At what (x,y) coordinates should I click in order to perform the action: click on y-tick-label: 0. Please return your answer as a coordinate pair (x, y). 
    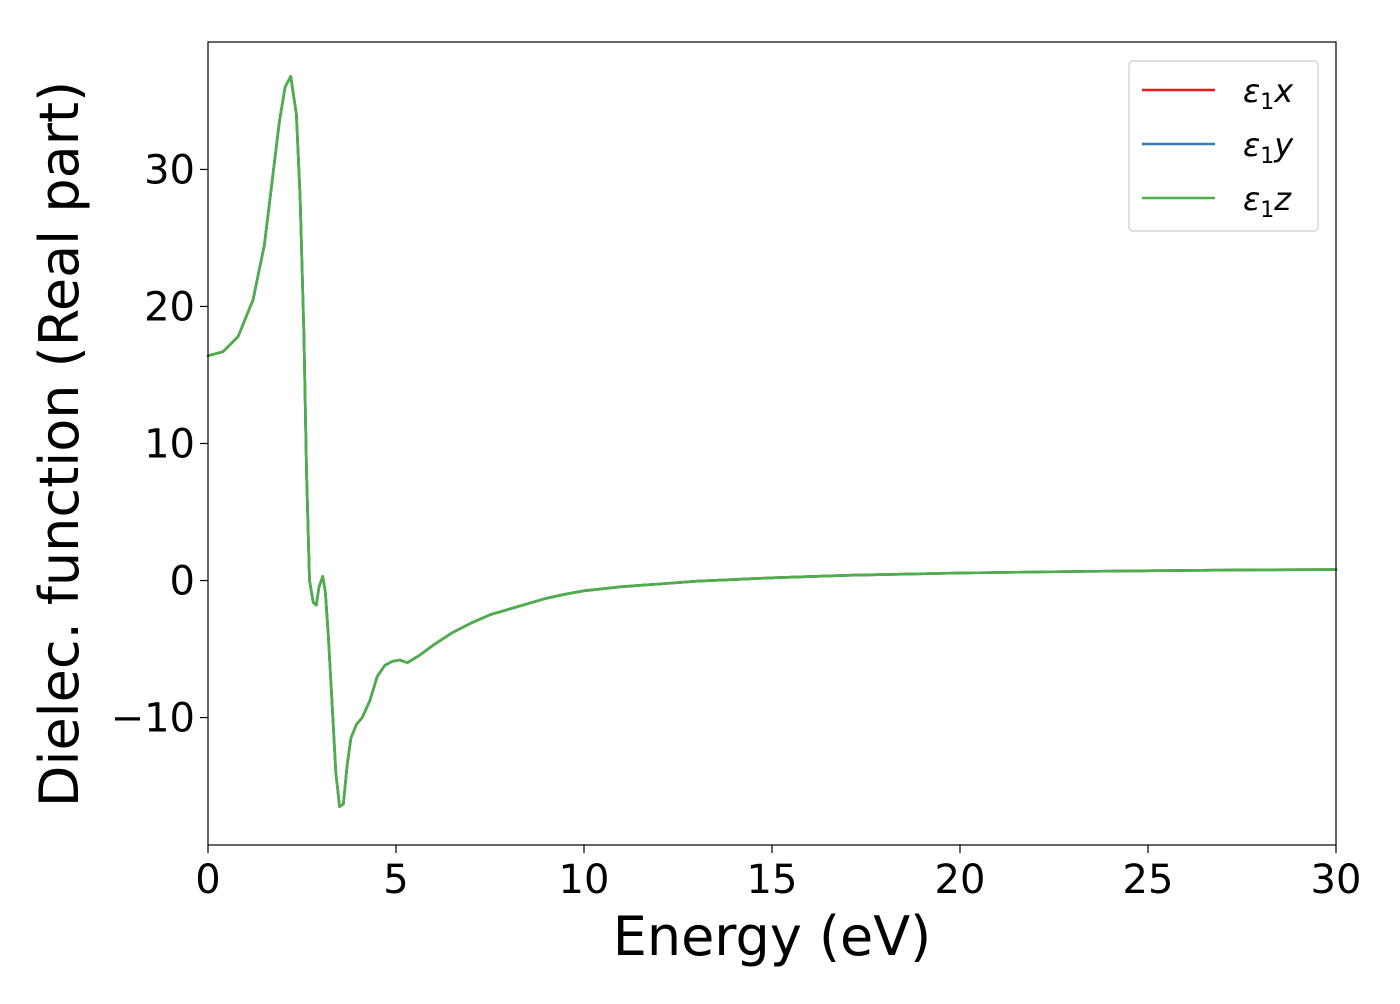
    Looking at the image, I should click on (182, 582).